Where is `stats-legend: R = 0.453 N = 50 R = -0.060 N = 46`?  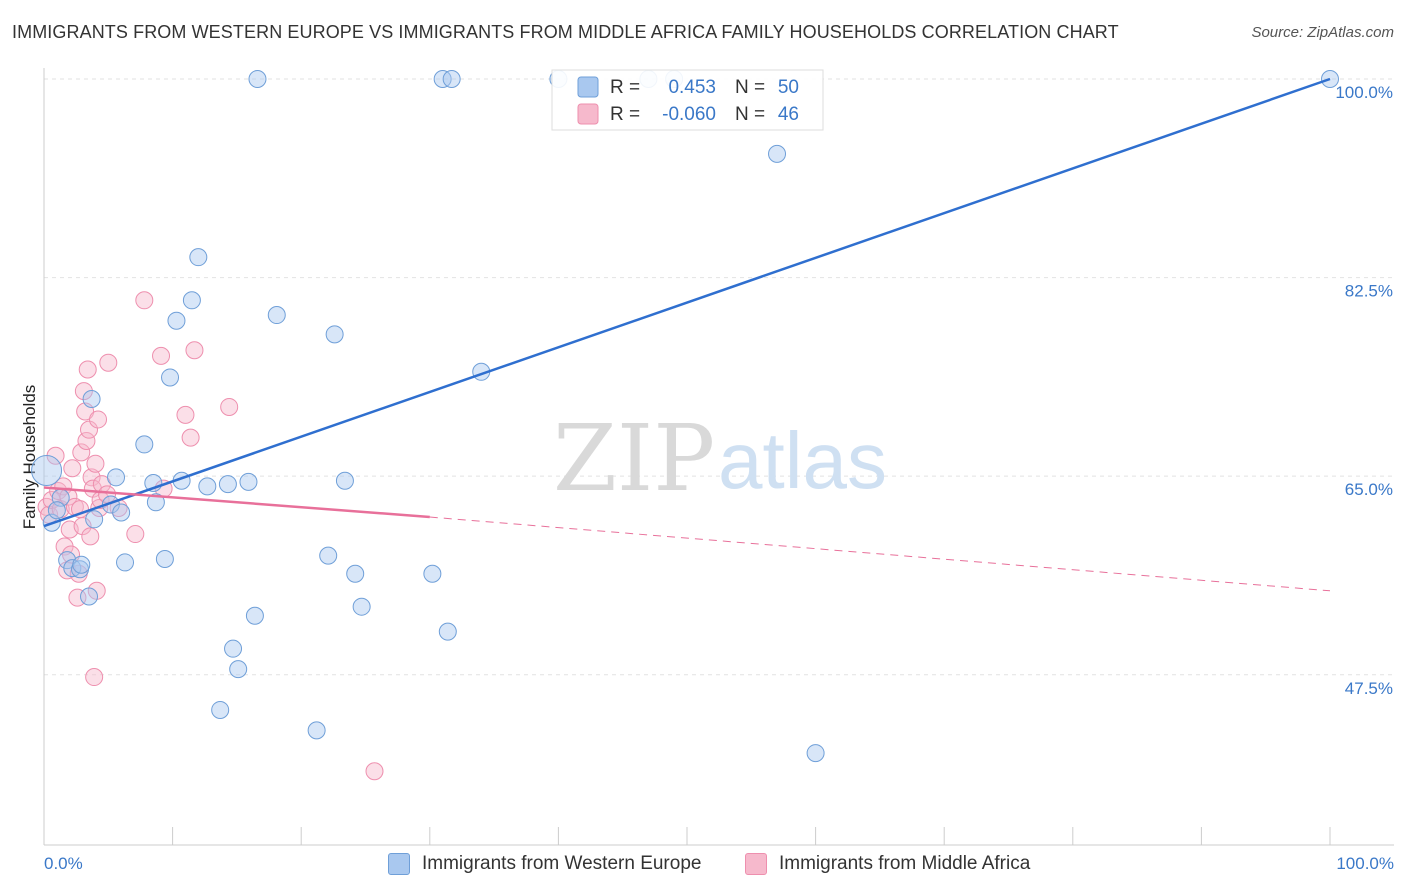
stats-legend: R = 0.453 N = 50 R = -0.060 N = 46 is located at coordinates (687, 100).